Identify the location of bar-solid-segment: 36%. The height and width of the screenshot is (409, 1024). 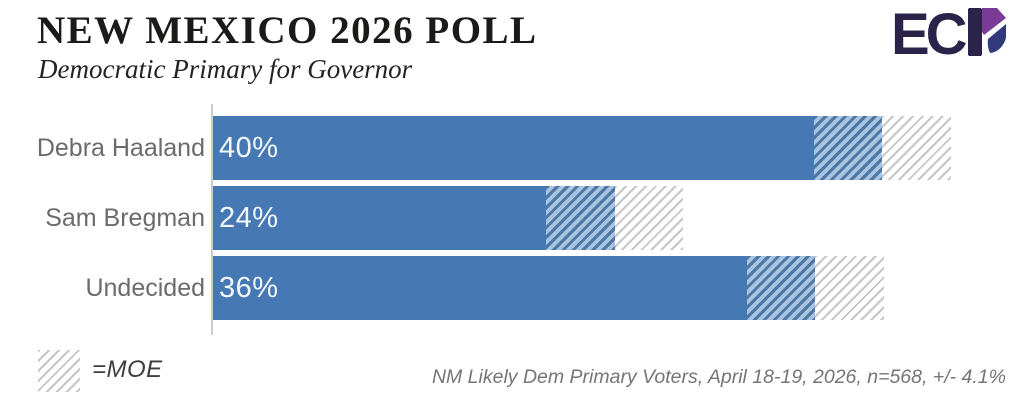
(480, 288).